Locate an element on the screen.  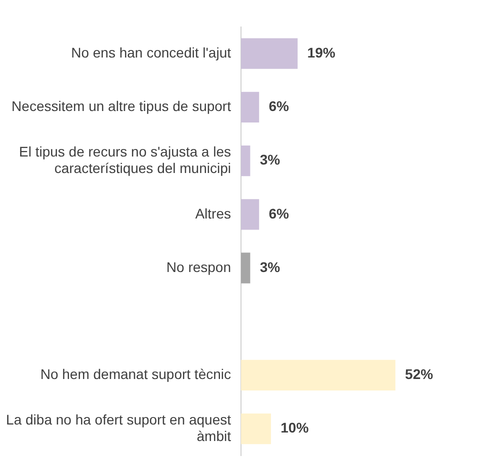
y-tick-label: Altres is located at coordinates (213, 213).